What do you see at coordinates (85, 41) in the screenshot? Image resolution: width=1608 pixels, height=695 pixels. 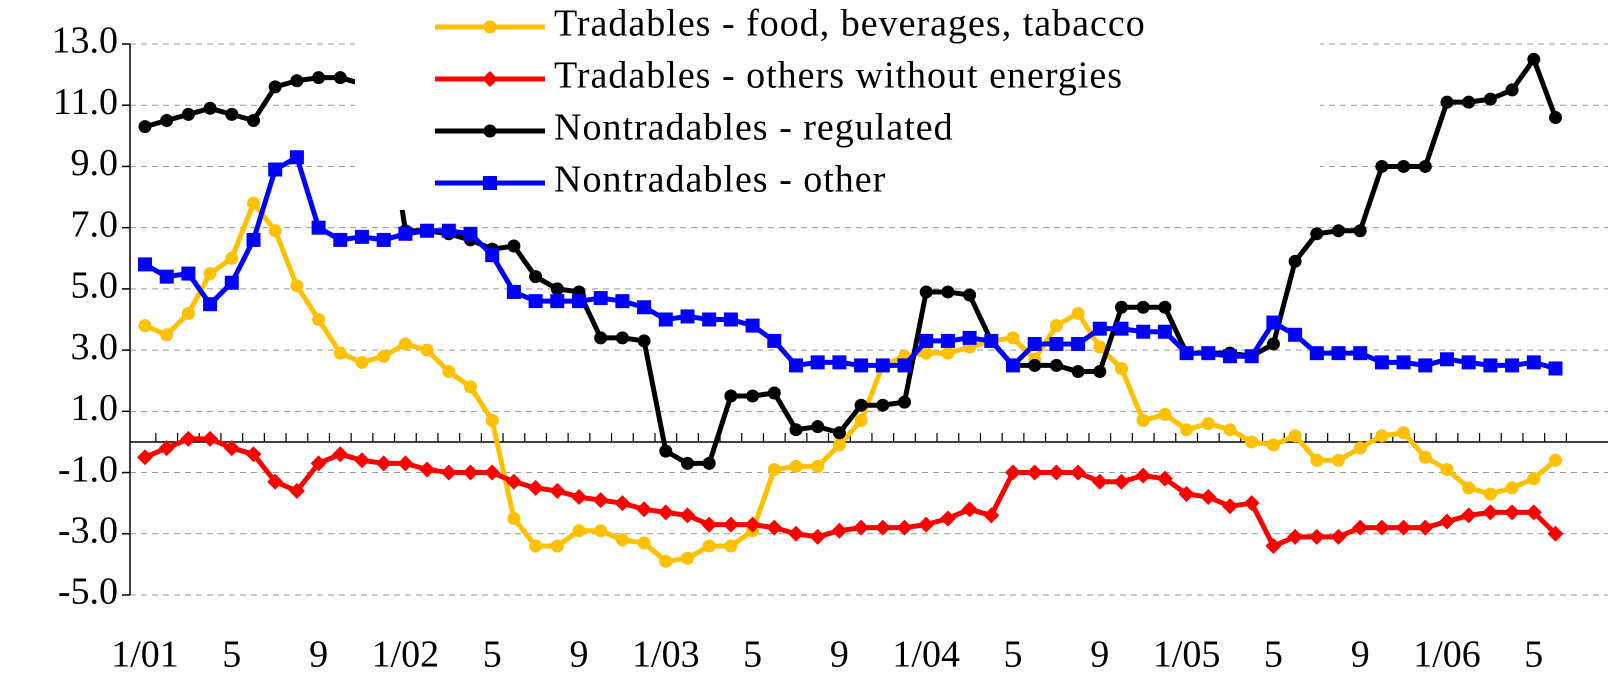 I see `y-tick-label: 13.0` at bounding box center [85, 41].